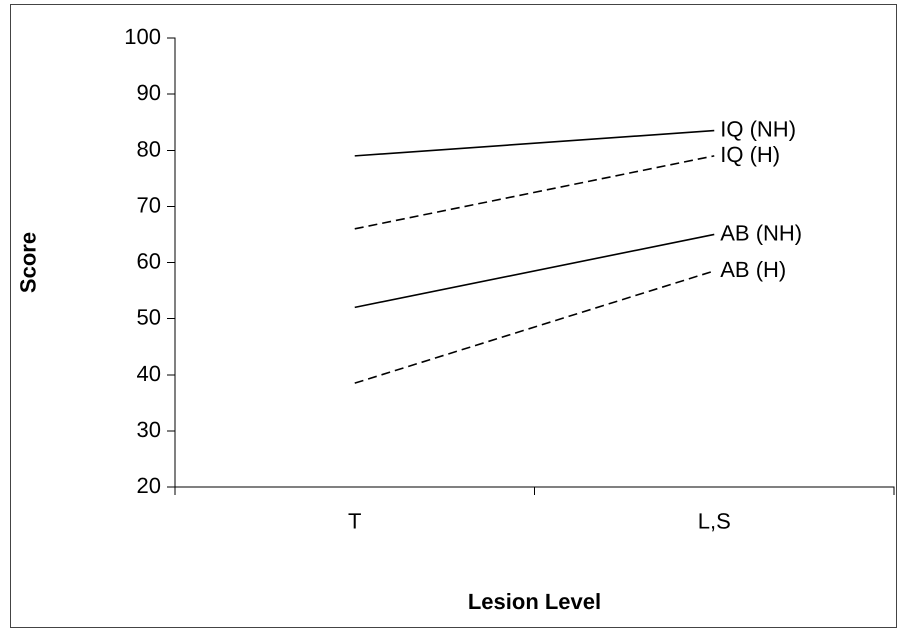 The height and width of the screenshot is (632, 901). Describe the element at coordinates (761, 233) in the screenshot. I see `series-label: AB (NH)` at that location.